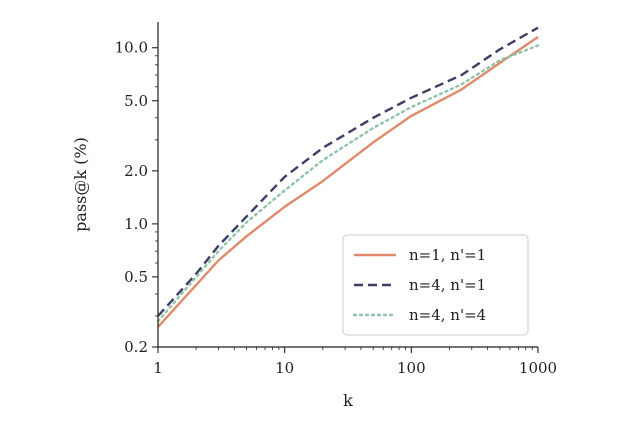 Image resolution: width=637 pixels, height=430 pixels. I want to click on y-tick-label: 1.0, so click(136, 224).